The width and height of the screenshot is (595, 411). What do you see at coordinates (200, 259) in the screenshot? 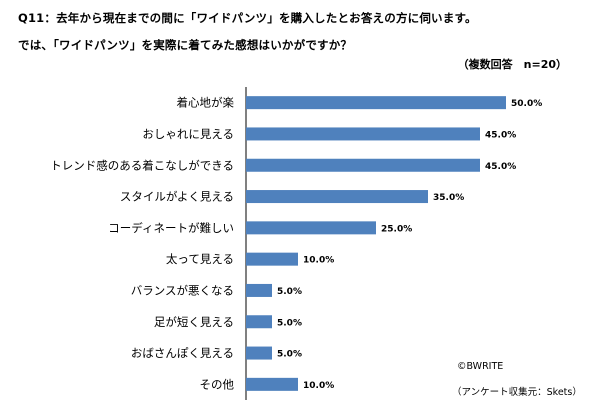
I see `category-label: 太って見える` at bounding box center [200, 259].